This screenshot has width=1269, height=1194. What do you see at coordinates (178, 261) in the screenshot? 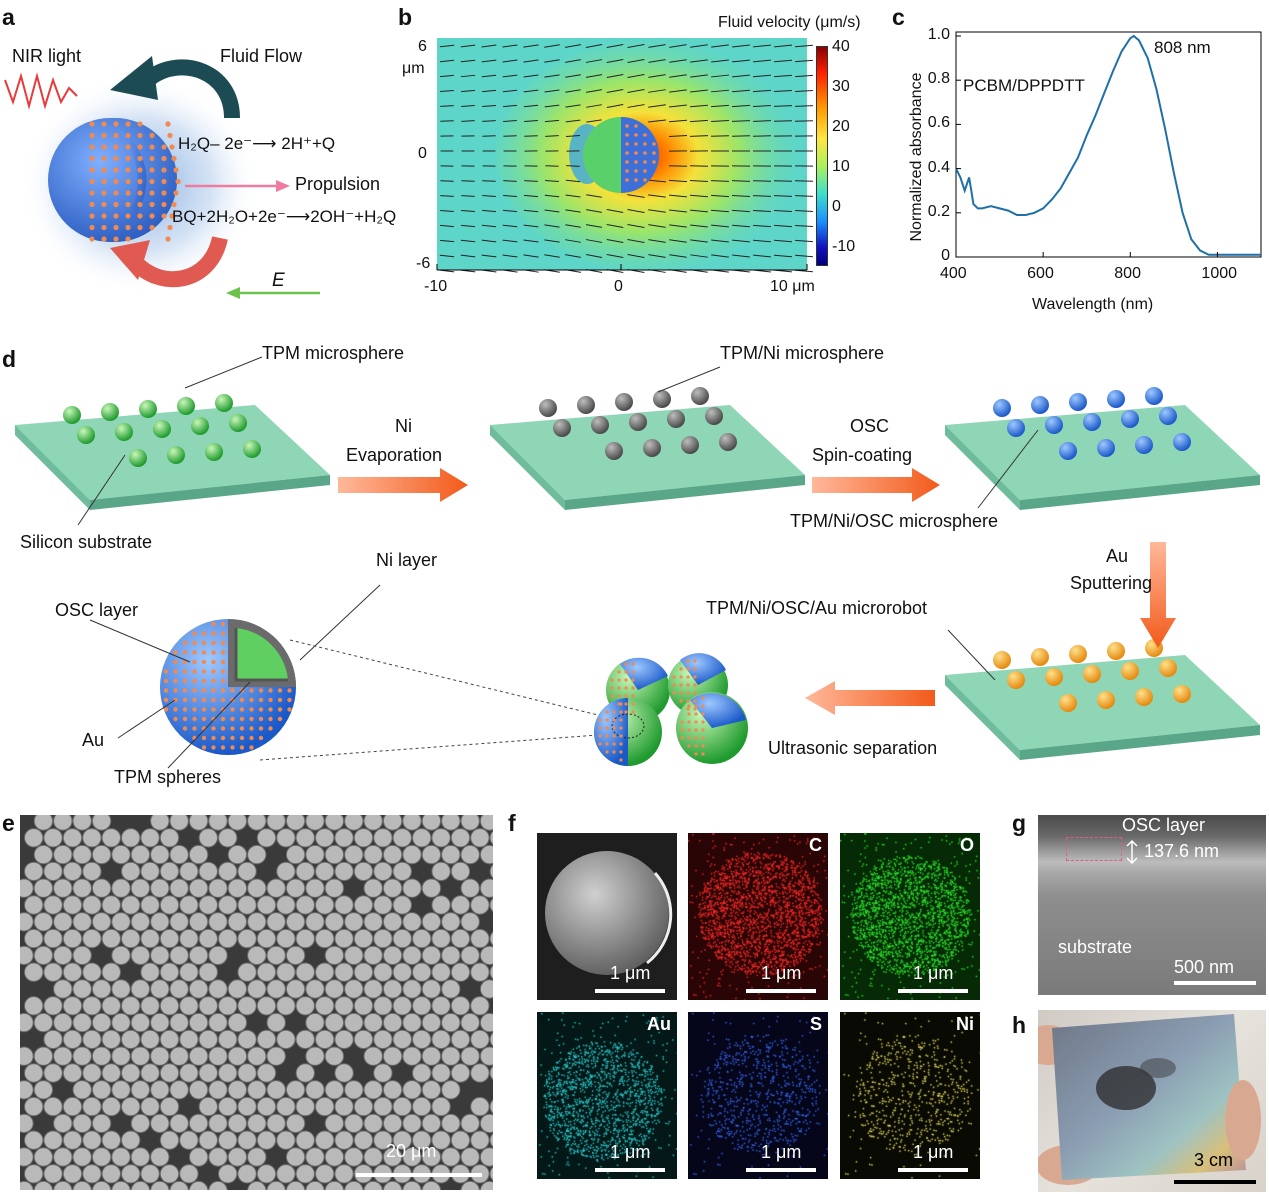
I see `fluid-flow-arrow-bottom` at bounding box center [178, 261].